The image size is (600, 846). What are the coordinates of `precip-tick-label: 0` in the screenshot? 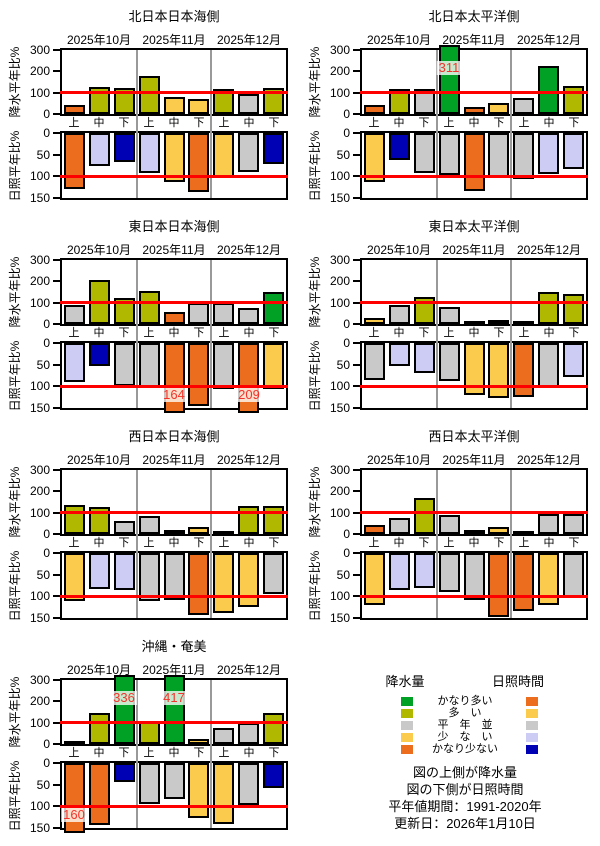 It's located at (46, 324).